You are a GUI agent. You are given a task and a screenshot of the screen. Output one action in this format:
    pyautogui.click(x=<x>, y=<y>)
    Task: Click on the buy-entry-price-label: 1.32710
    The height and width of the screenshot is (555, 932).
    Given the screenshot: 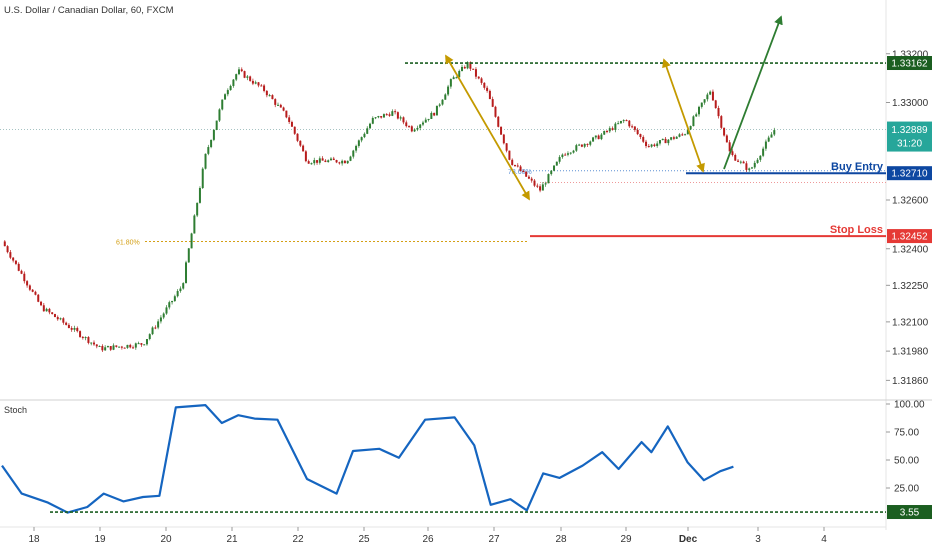 What is the action you would take?
    pyautogui.click(x=909, y=174)
    